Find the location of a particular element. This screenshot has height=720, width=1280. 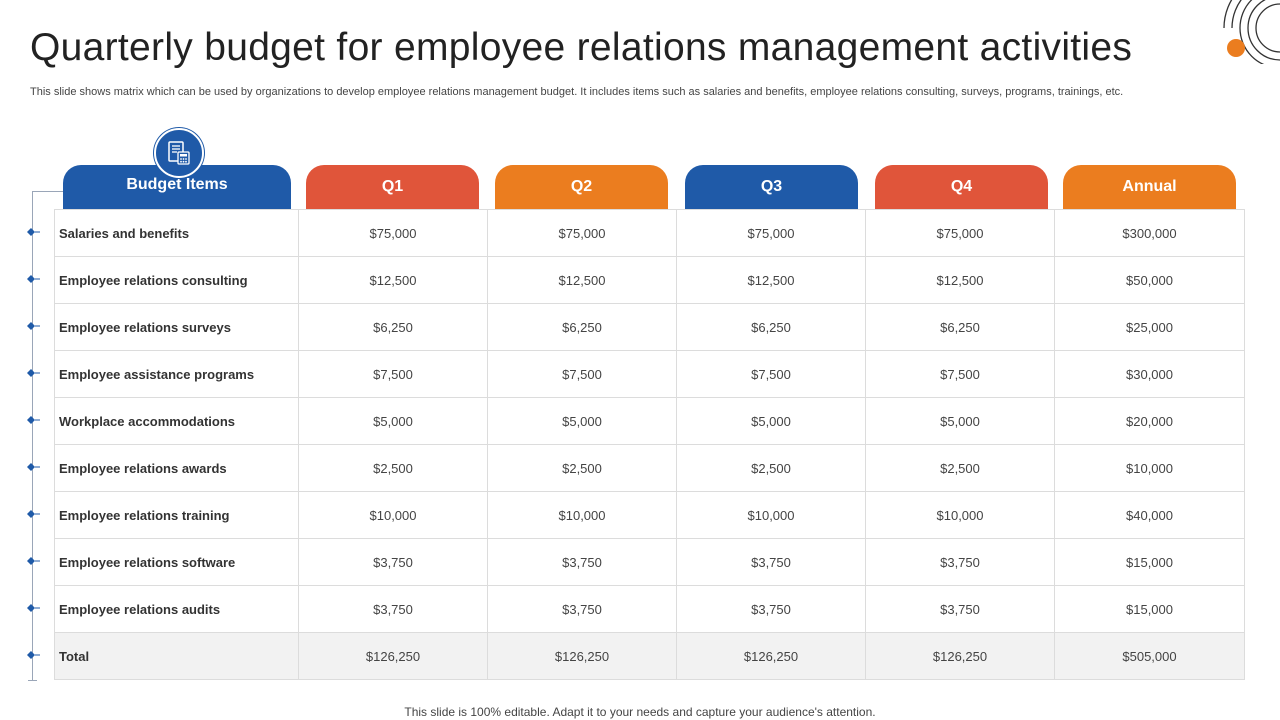

budget-item-cell: Employee assistance programs is located at coordinates (176, 374).